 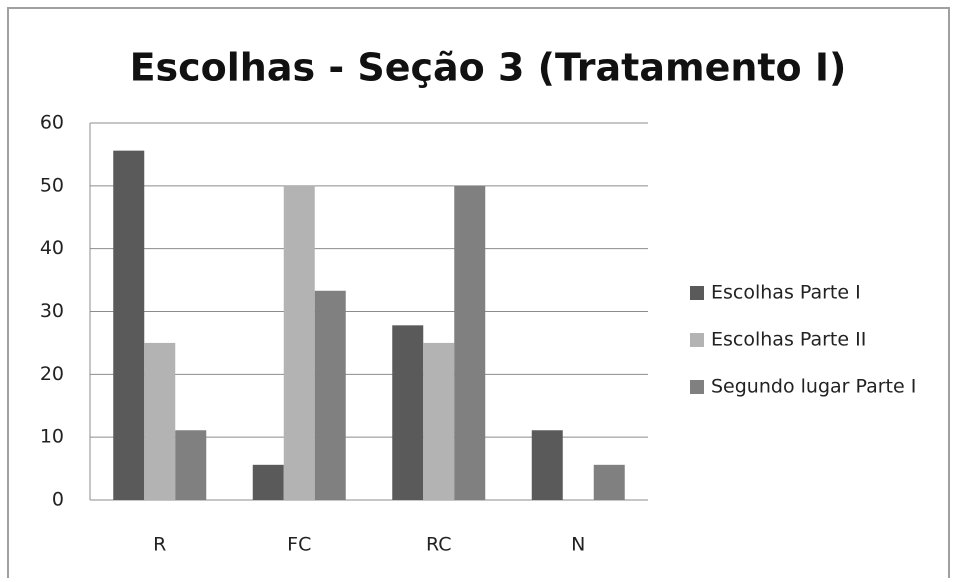 What do you see at coordinates (52, 374) in the screenshot?
I see `y-tick-label: 20` at bounding box center [52, 374].